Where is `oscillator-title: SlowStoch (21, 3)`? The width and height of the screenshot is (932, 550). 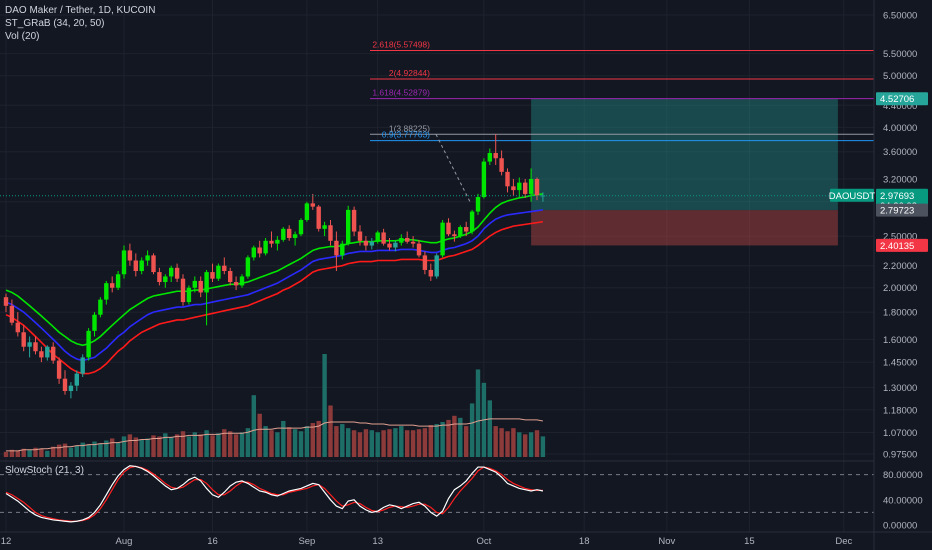 oscillator-title: SlowStoch (21, 3) is located at coordinates (44, 470).